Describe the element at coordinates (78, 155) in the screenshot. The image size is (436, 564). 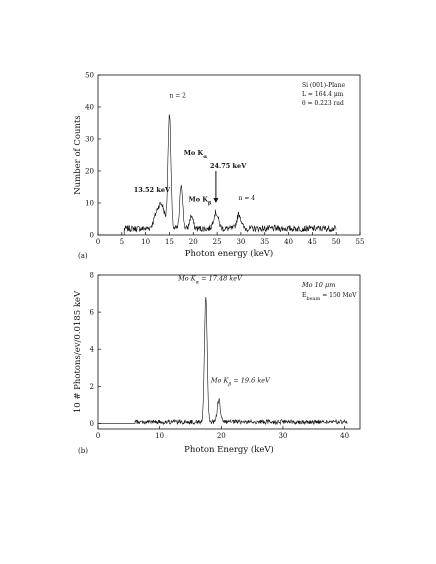
I see `y-axis-label-a: Number of Counts` at that location.